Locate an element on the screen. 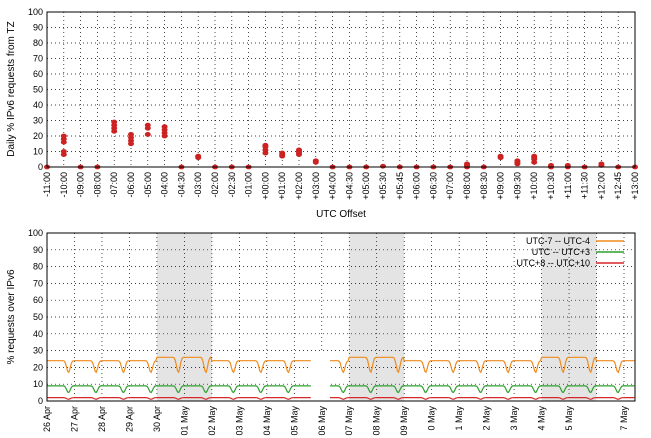 This screenshot has height=438, width=651. bottom-x-tick-label: 01 May is located at coordinates (184, 421).